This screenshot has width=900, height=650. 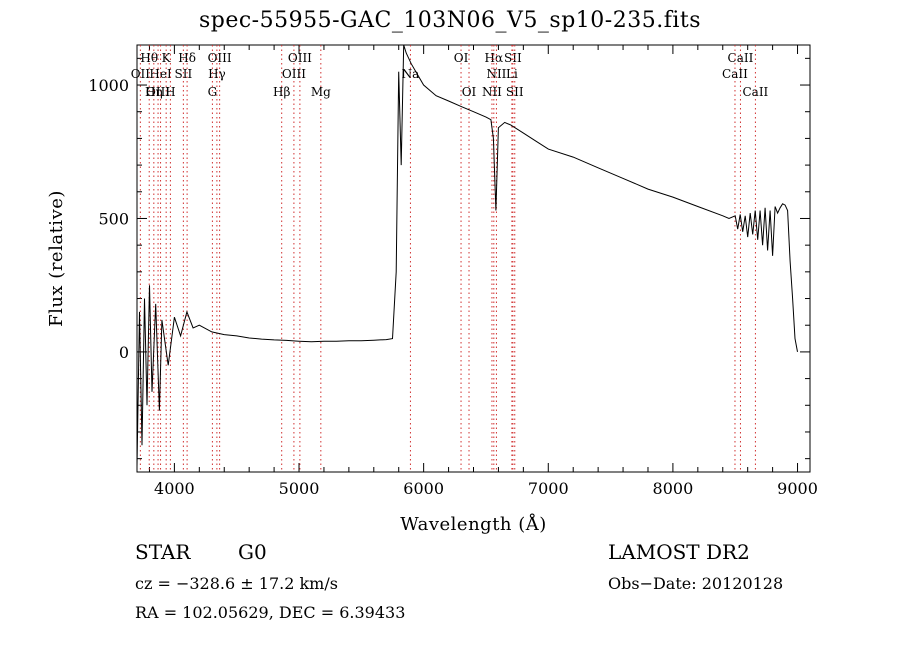 I want to click on x-tick-label: 4000, so click(x=174, y=488).